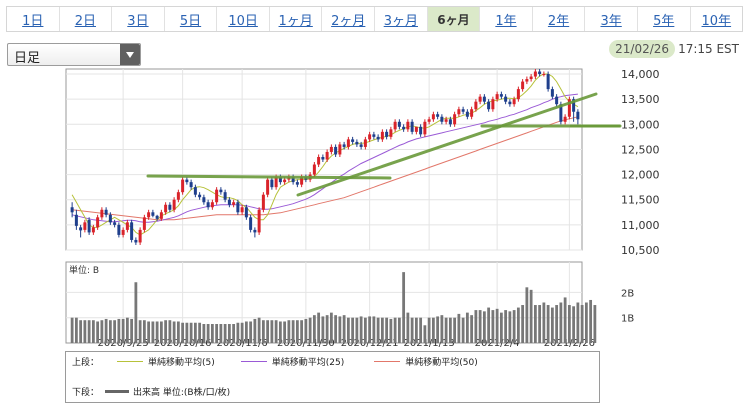 The image size is (749, 406). What do you see at coordinates (506, 19) in the screenshot?
I see `tab-9: 1年` at bounding box center [506, 19].